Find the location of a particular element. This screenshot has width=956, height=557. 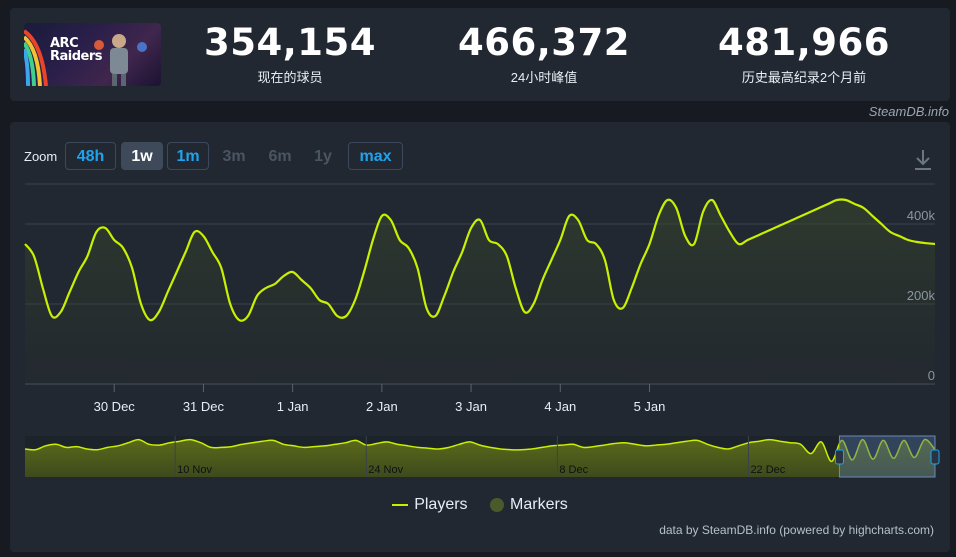

y-tick-label: 200k is located at coordinates (921, 295).